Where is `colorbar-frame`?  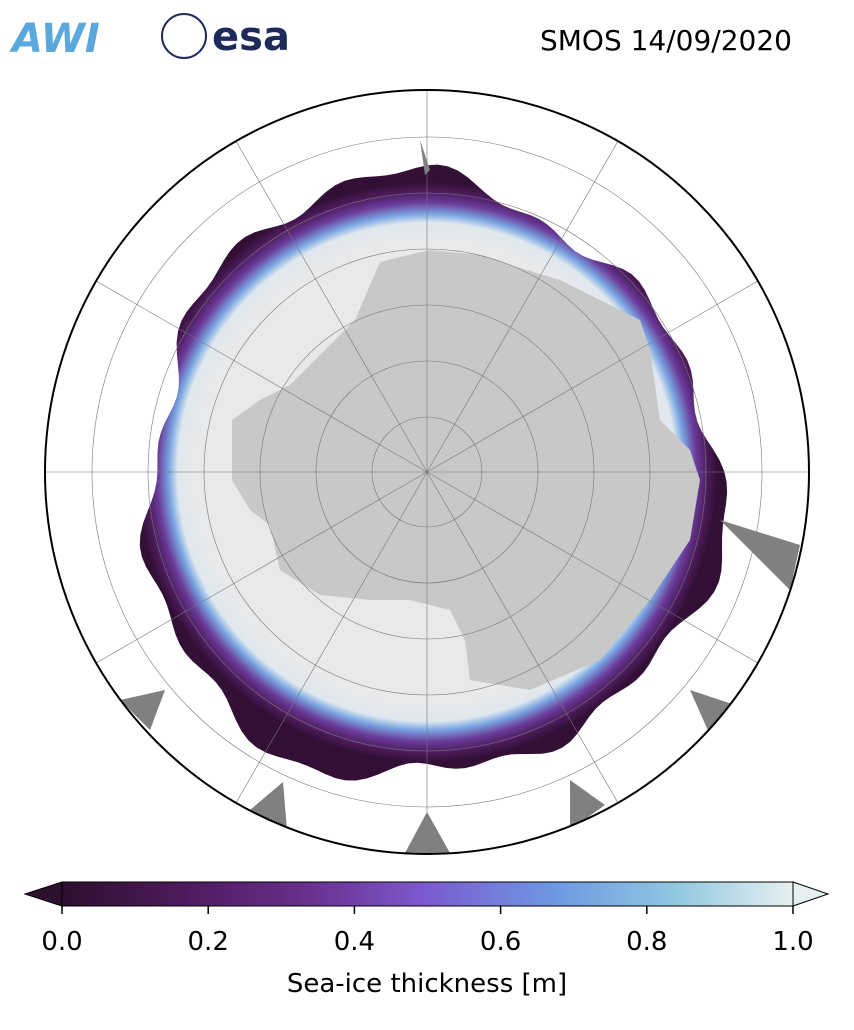 colorbar-frame is located at coordinates (427, 894).